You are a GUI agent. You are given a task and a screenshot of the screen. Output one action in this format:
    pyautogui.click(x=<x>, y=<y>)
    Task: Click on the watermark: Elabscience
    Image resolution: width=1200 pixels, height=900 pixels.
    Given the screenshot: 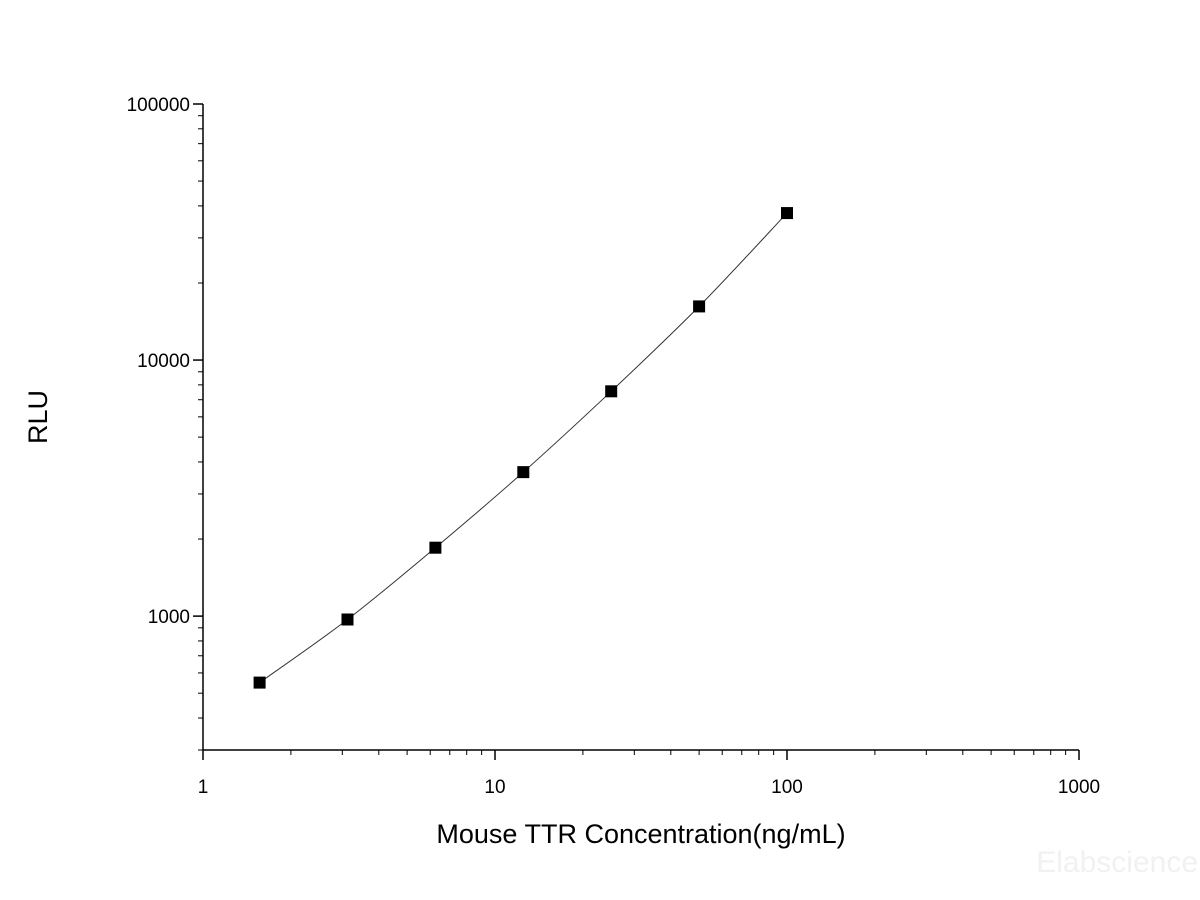 What is the action you would take?
    pyautogui.click(x=1117, y=862)
    